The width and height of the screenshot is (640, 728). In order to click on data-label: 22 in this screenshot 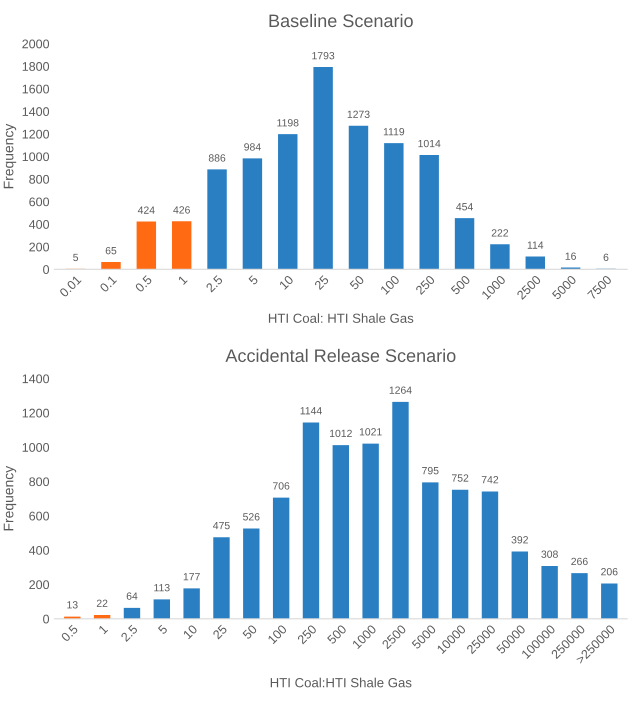, I will do `click(102, 603)`.